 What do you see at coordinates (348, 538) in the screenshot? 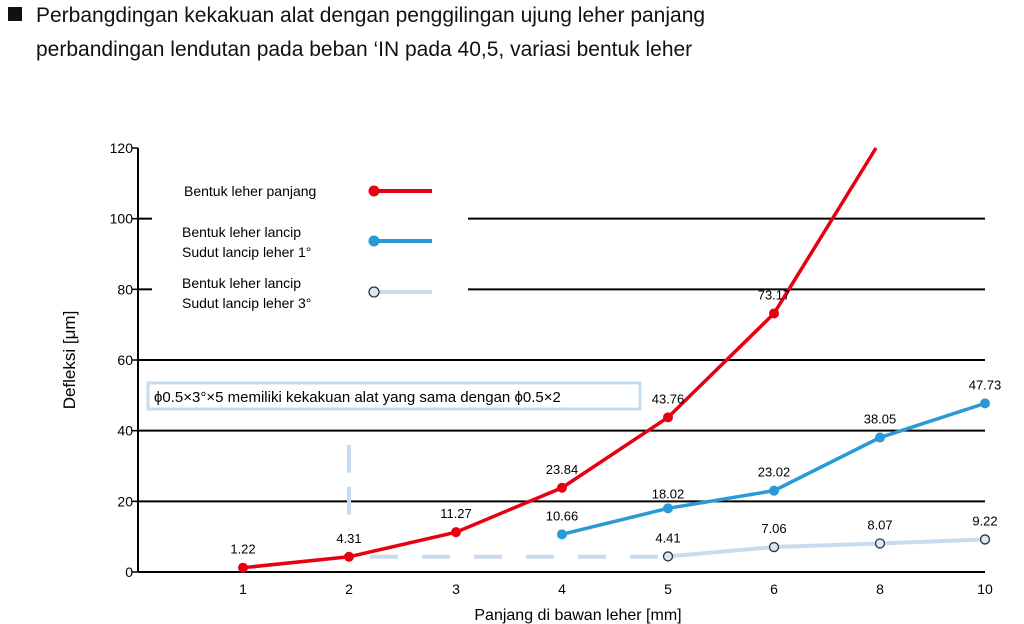
I see `data-label: 4.31` at bounding box center [348, 538].